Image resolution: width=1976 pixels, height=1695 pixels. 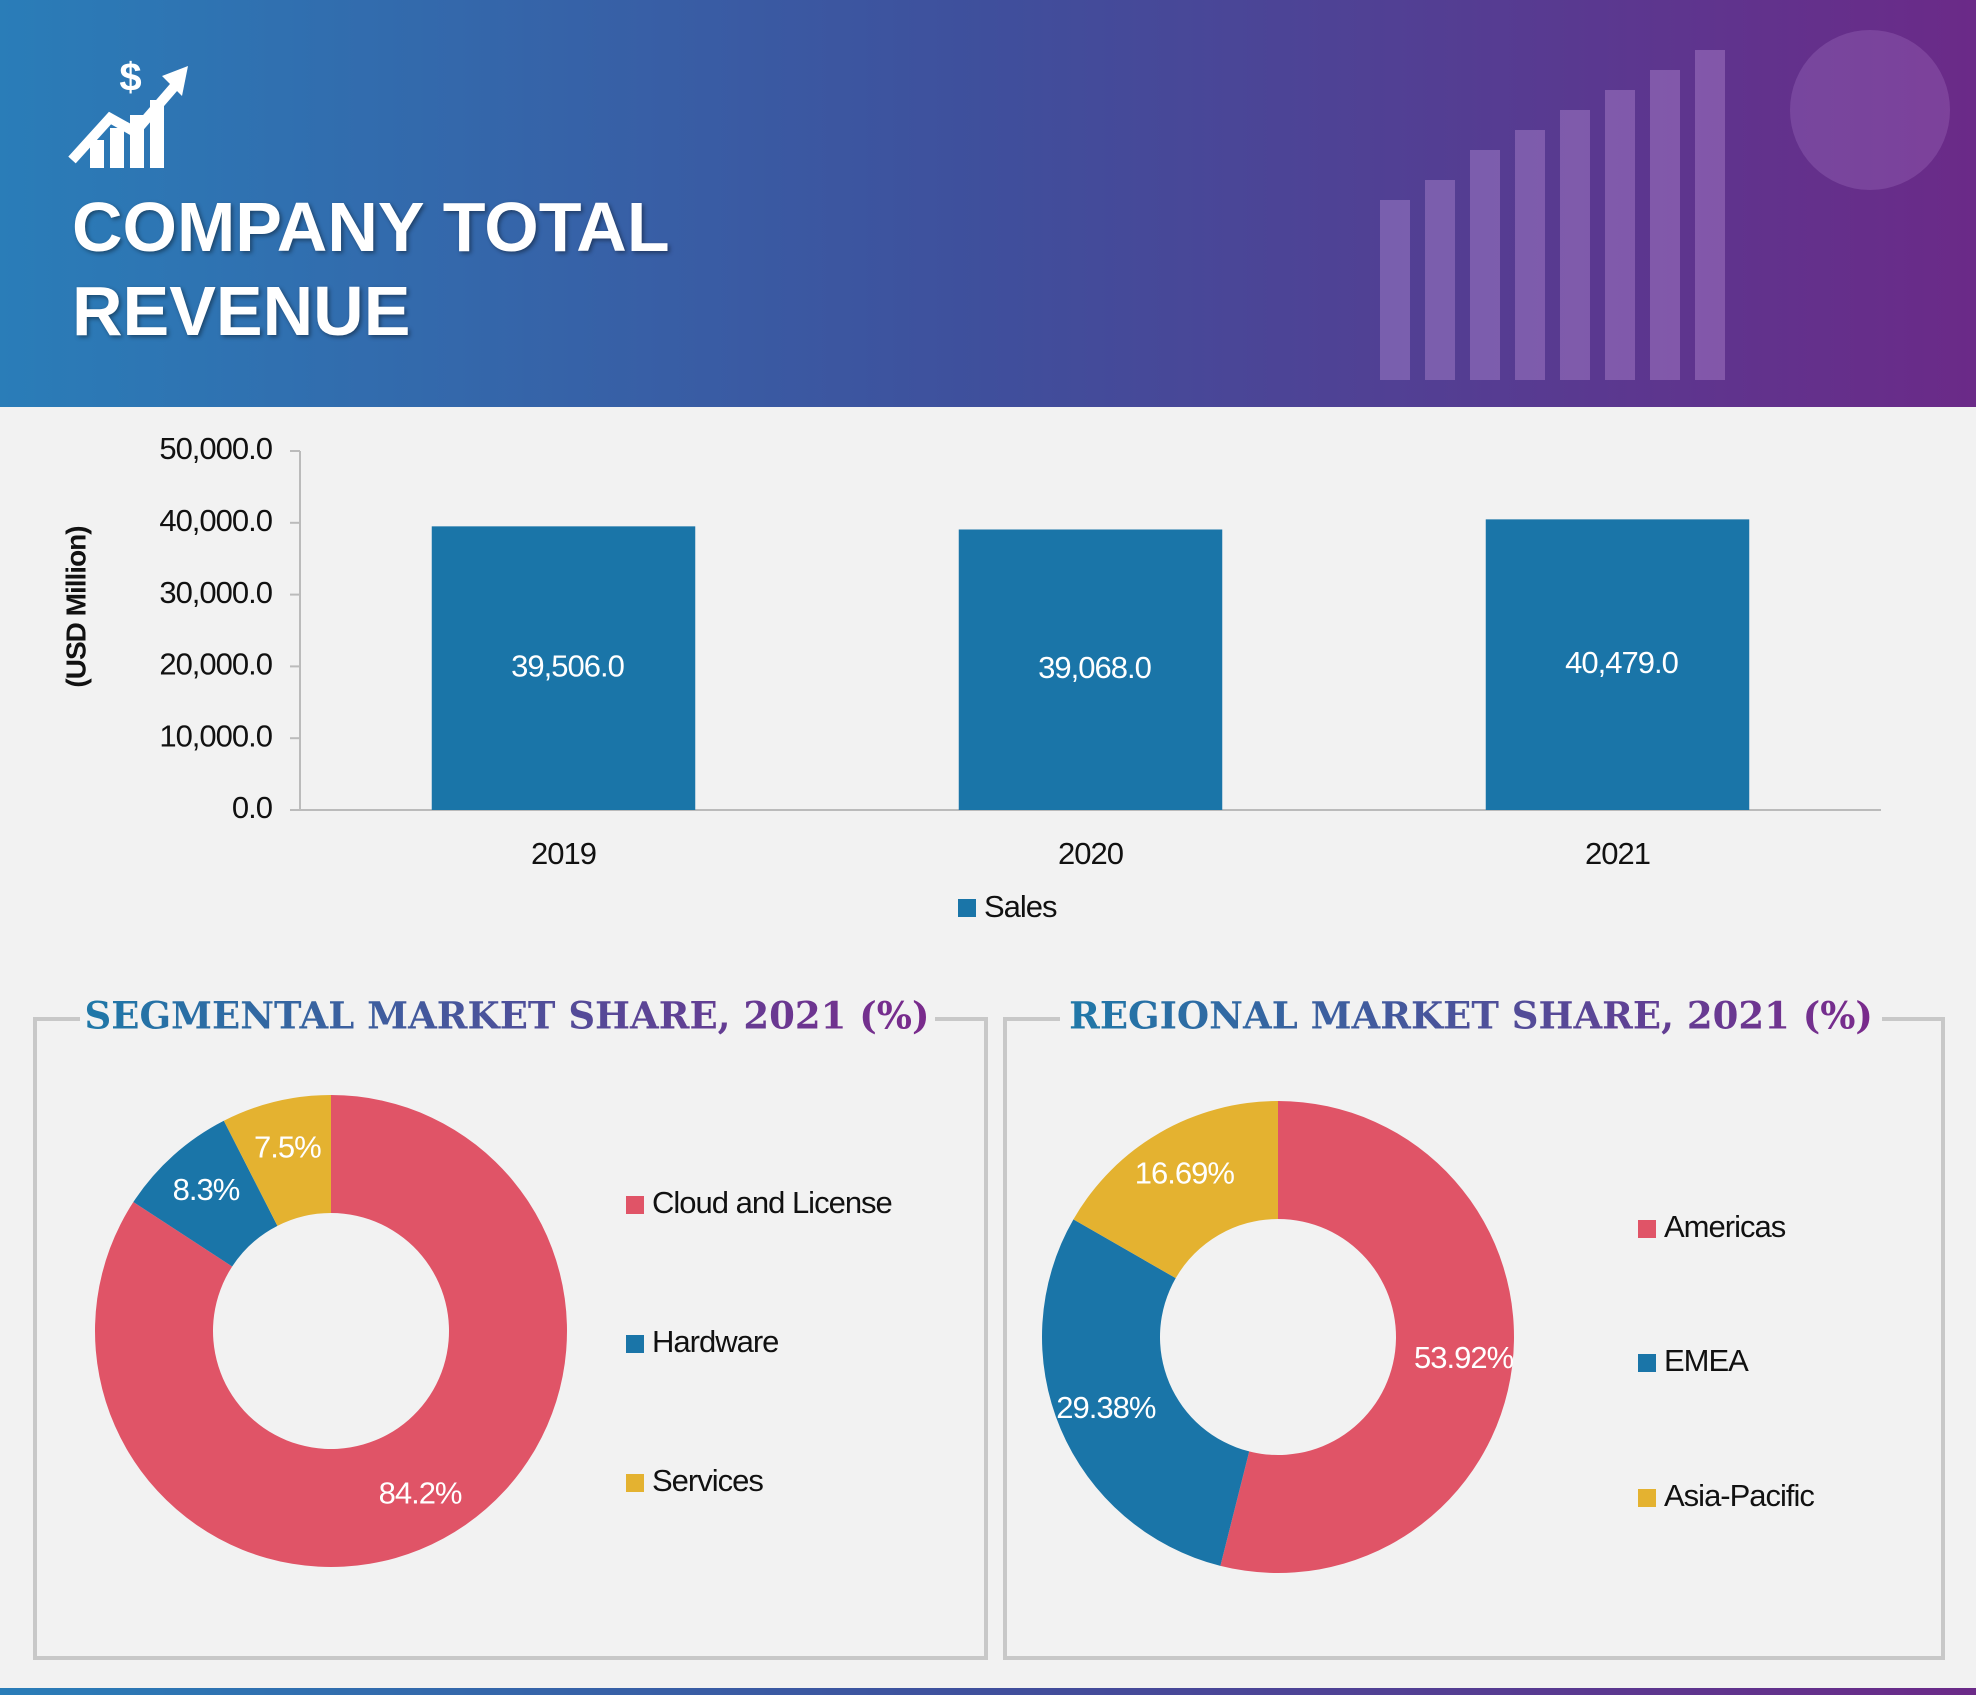 What do you see at coordinates (1464, 1357) in the screenshot?
I see `slice-label: 53.92%` at bounding box center [1464, 1357].